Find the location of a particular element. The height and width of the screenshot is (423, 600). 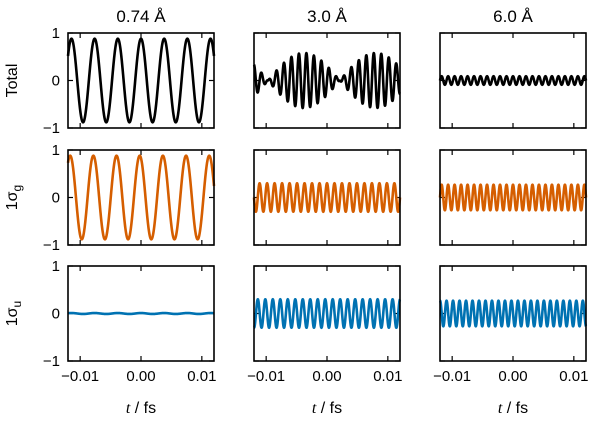

column-title: 3.0 Å is located at coordinates (327, 16).